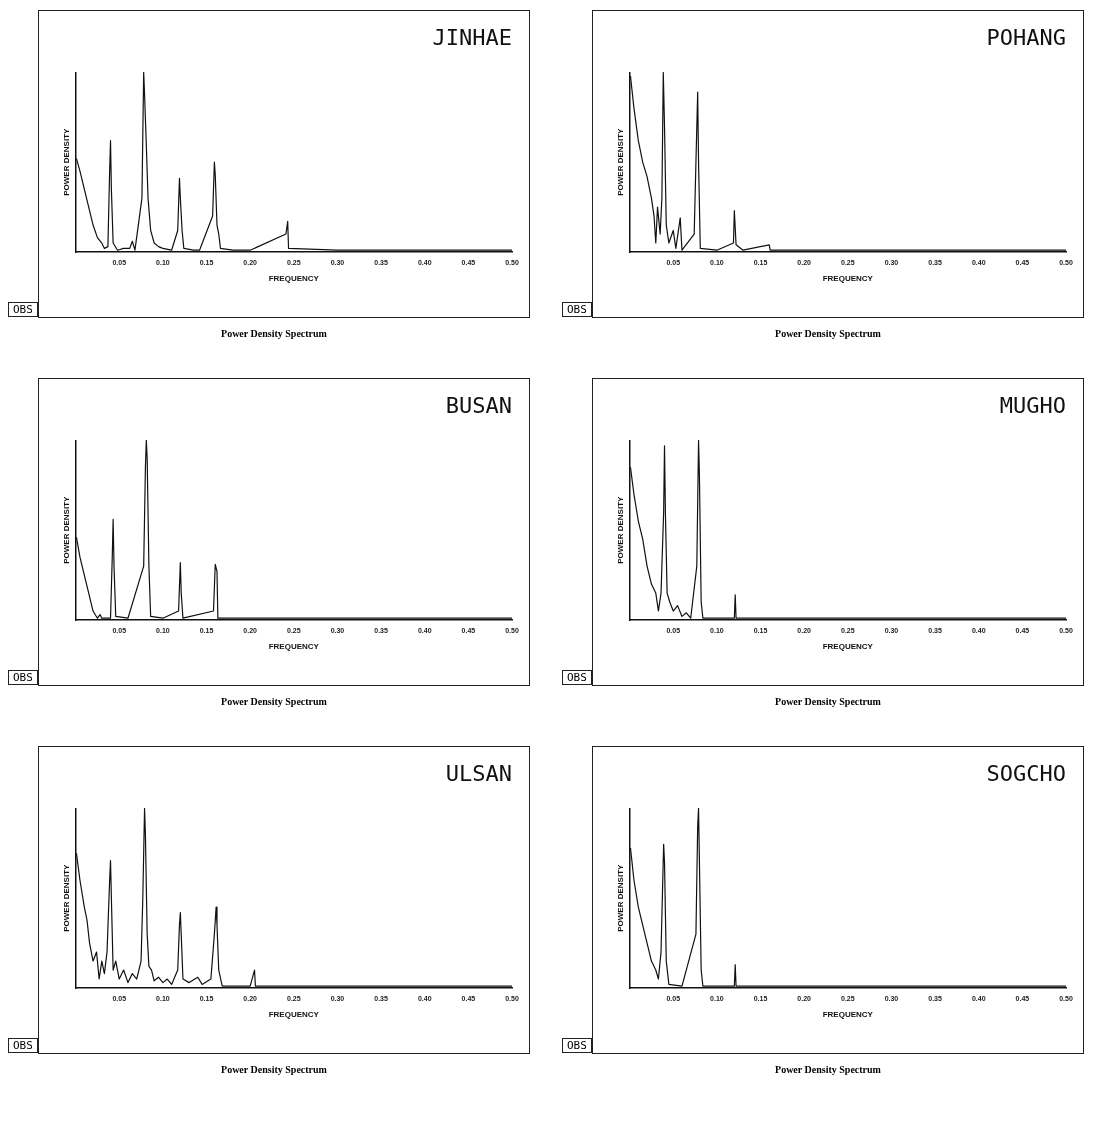 This screenshot has width=1102, height=1122. What do you see at coordinates (478, 405) in the screenshot?
I see `chart-title: BUSAN` at bounding box center [478, 405].